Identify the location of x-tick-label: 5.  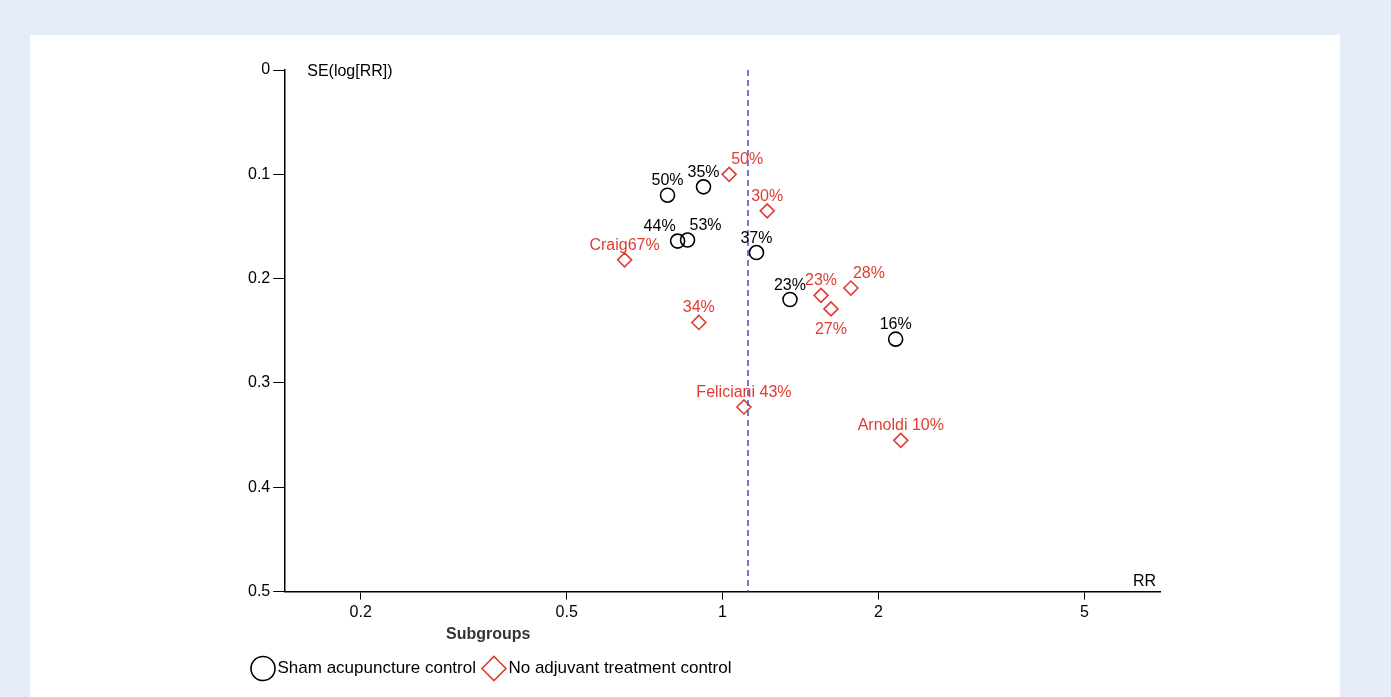
(1084, 611).